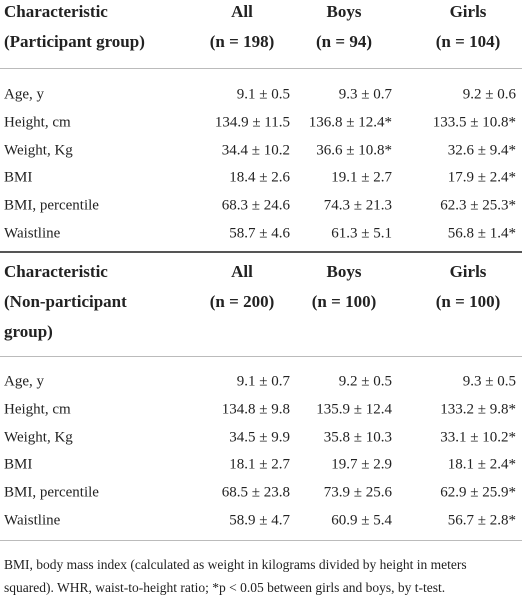 Image resolution: width=522 pixels, height=609 pixels. I want to click on cell: 36.6 ± 10.8*, so click(354, 150).